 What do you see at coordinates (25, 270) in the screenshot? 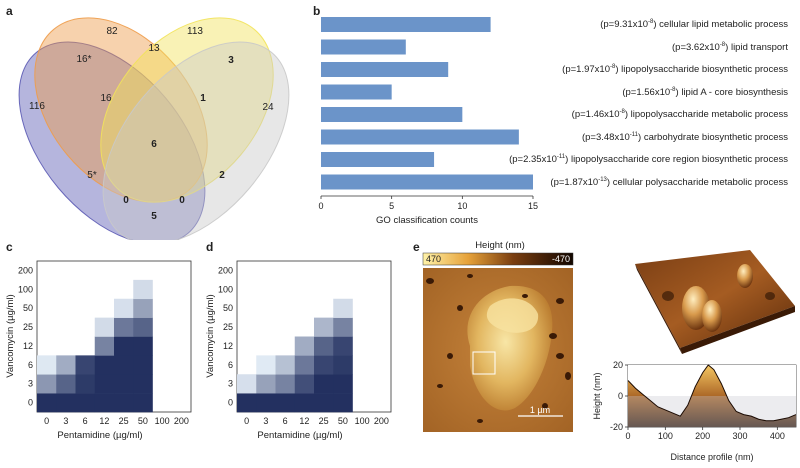
I see `heatmap-c-y-tick-label: 200` at bounding box center [25, 270].